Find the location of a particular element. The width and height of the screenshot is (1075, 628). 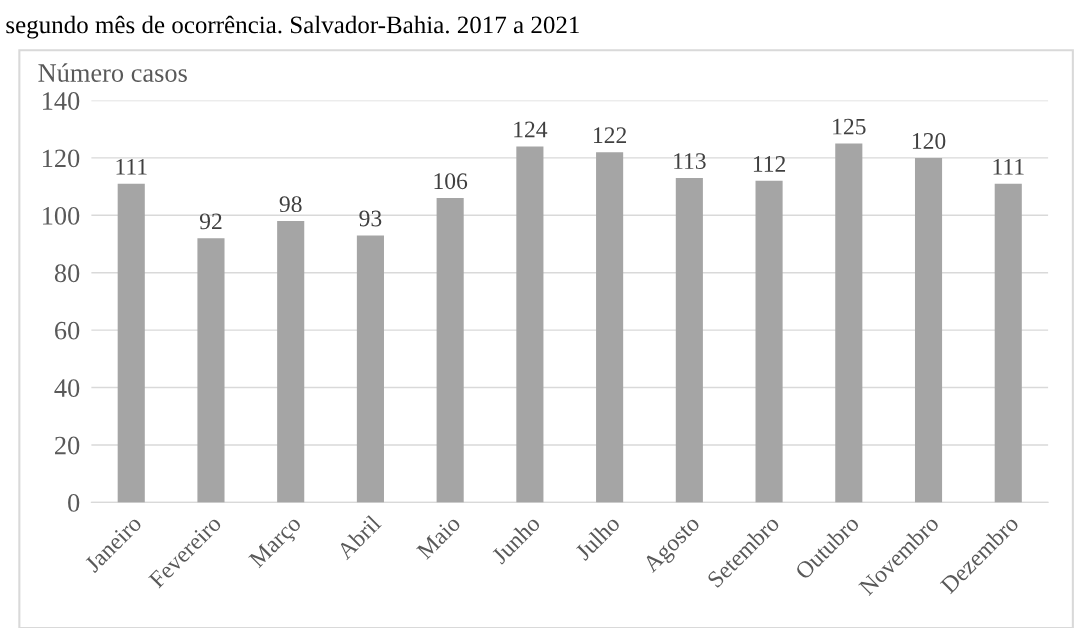

data-label: 125 is located at coordinates (849, 126).